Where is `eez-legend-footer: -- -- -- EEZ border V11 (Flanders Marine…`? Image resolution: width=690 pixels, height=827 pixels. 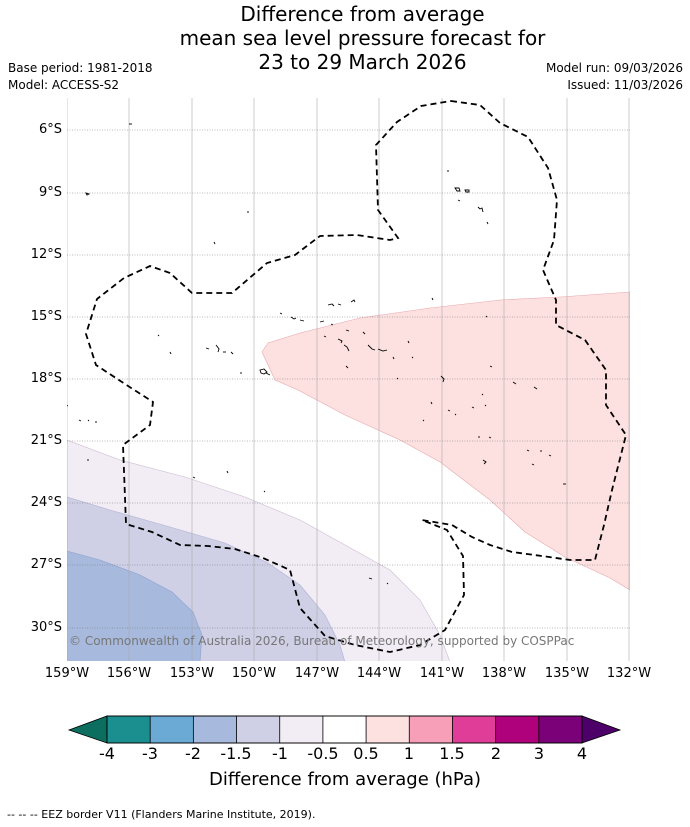 eez-legend-footer: -- -- -- EEZ border V11 (Flanders Marine… is located at coordinates (161, 814).